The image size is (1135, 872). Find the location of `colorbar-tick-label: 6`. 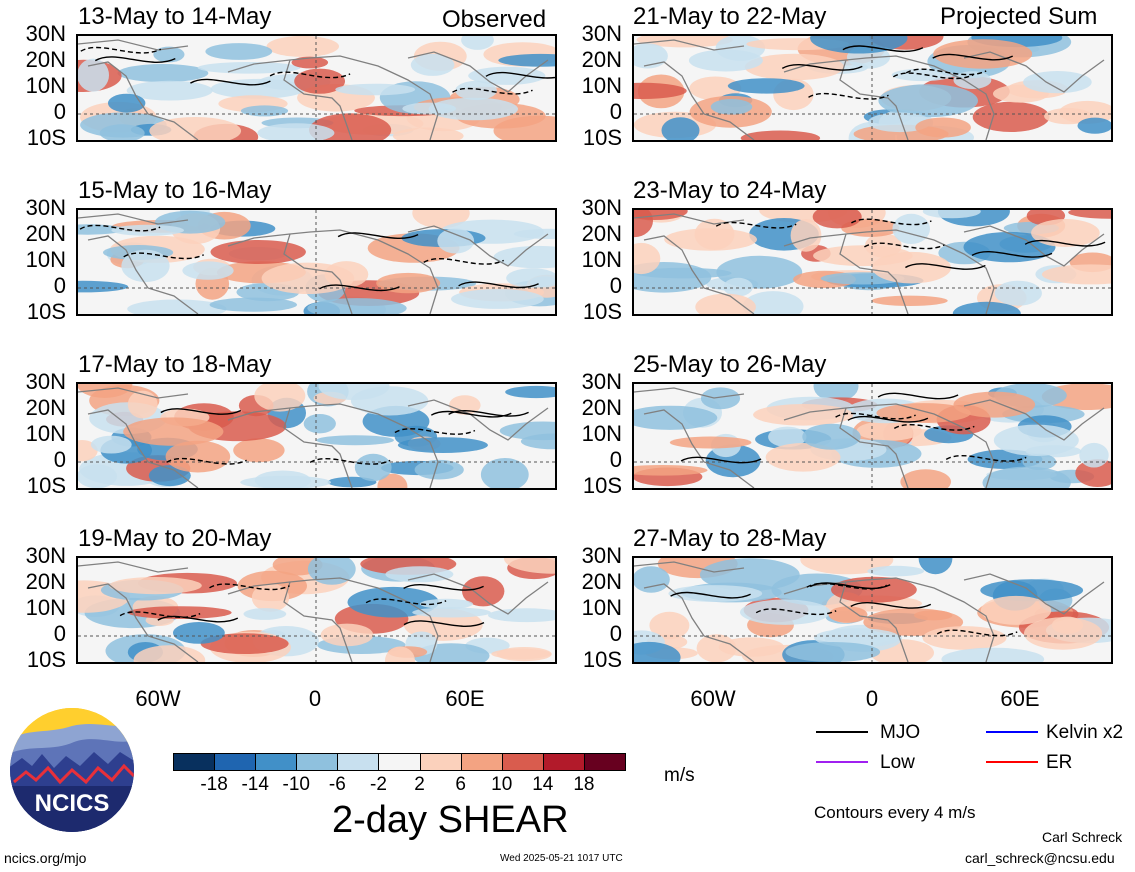

colorbar-tick-label: 6 is located at coordinates (460, 784).